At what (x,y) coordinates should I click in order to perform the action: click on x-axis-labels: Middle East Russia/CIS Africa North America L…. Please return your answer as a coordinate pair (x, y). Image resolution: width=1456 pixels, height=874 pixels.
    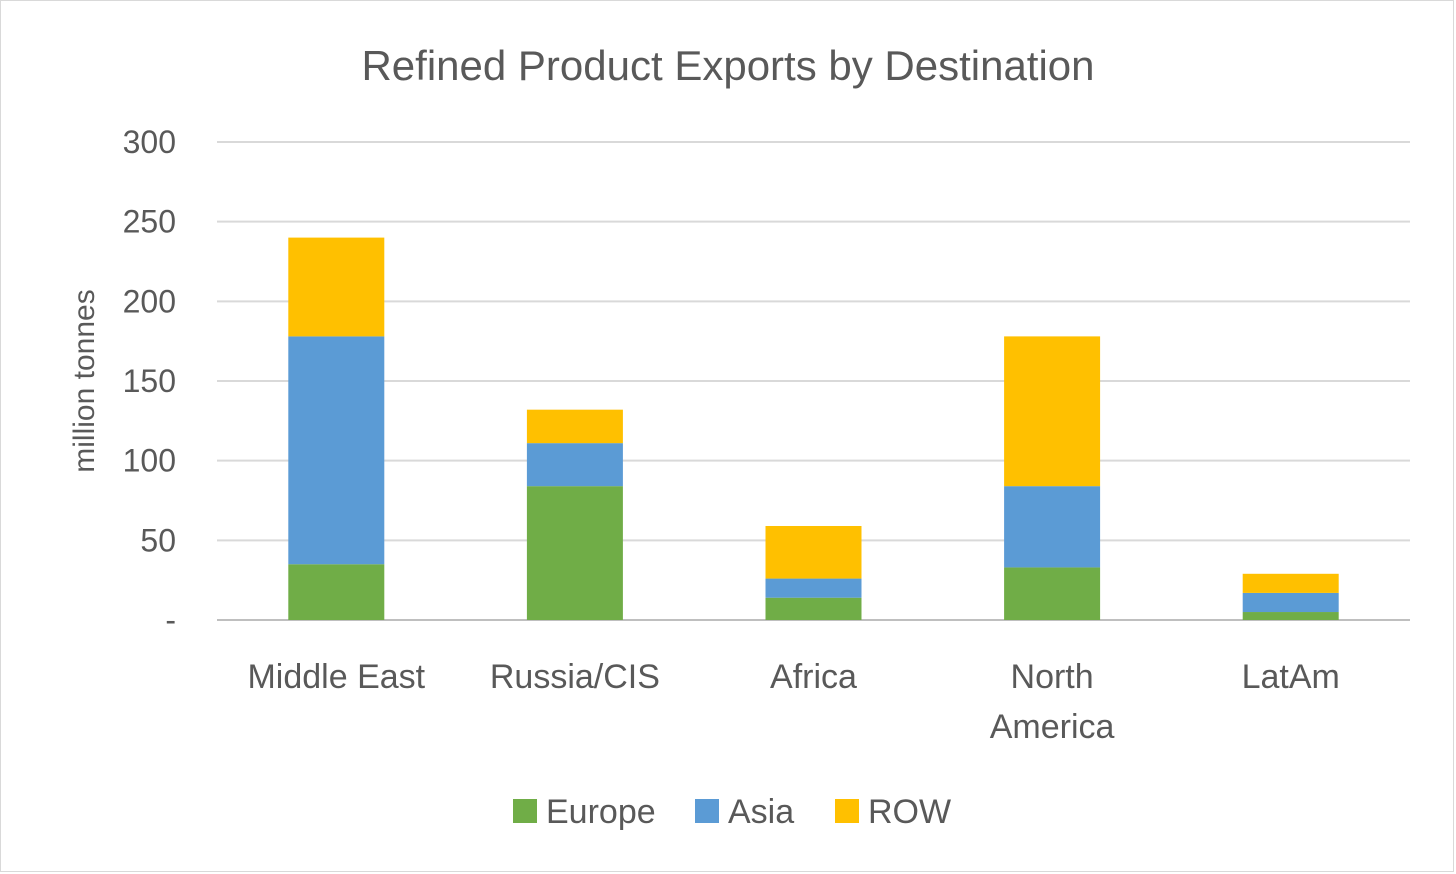
    Looking at the image, I should click on (793, 702).